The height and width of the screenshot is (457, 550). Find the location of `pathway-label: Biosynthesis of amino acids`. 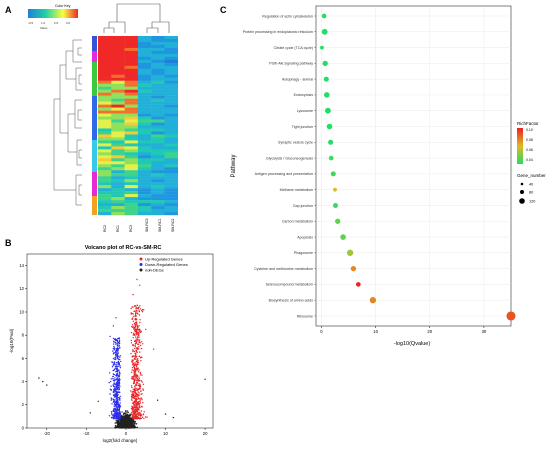

pathway-label: Biosynthesis of amino acids is located at coordinates (291, 301).